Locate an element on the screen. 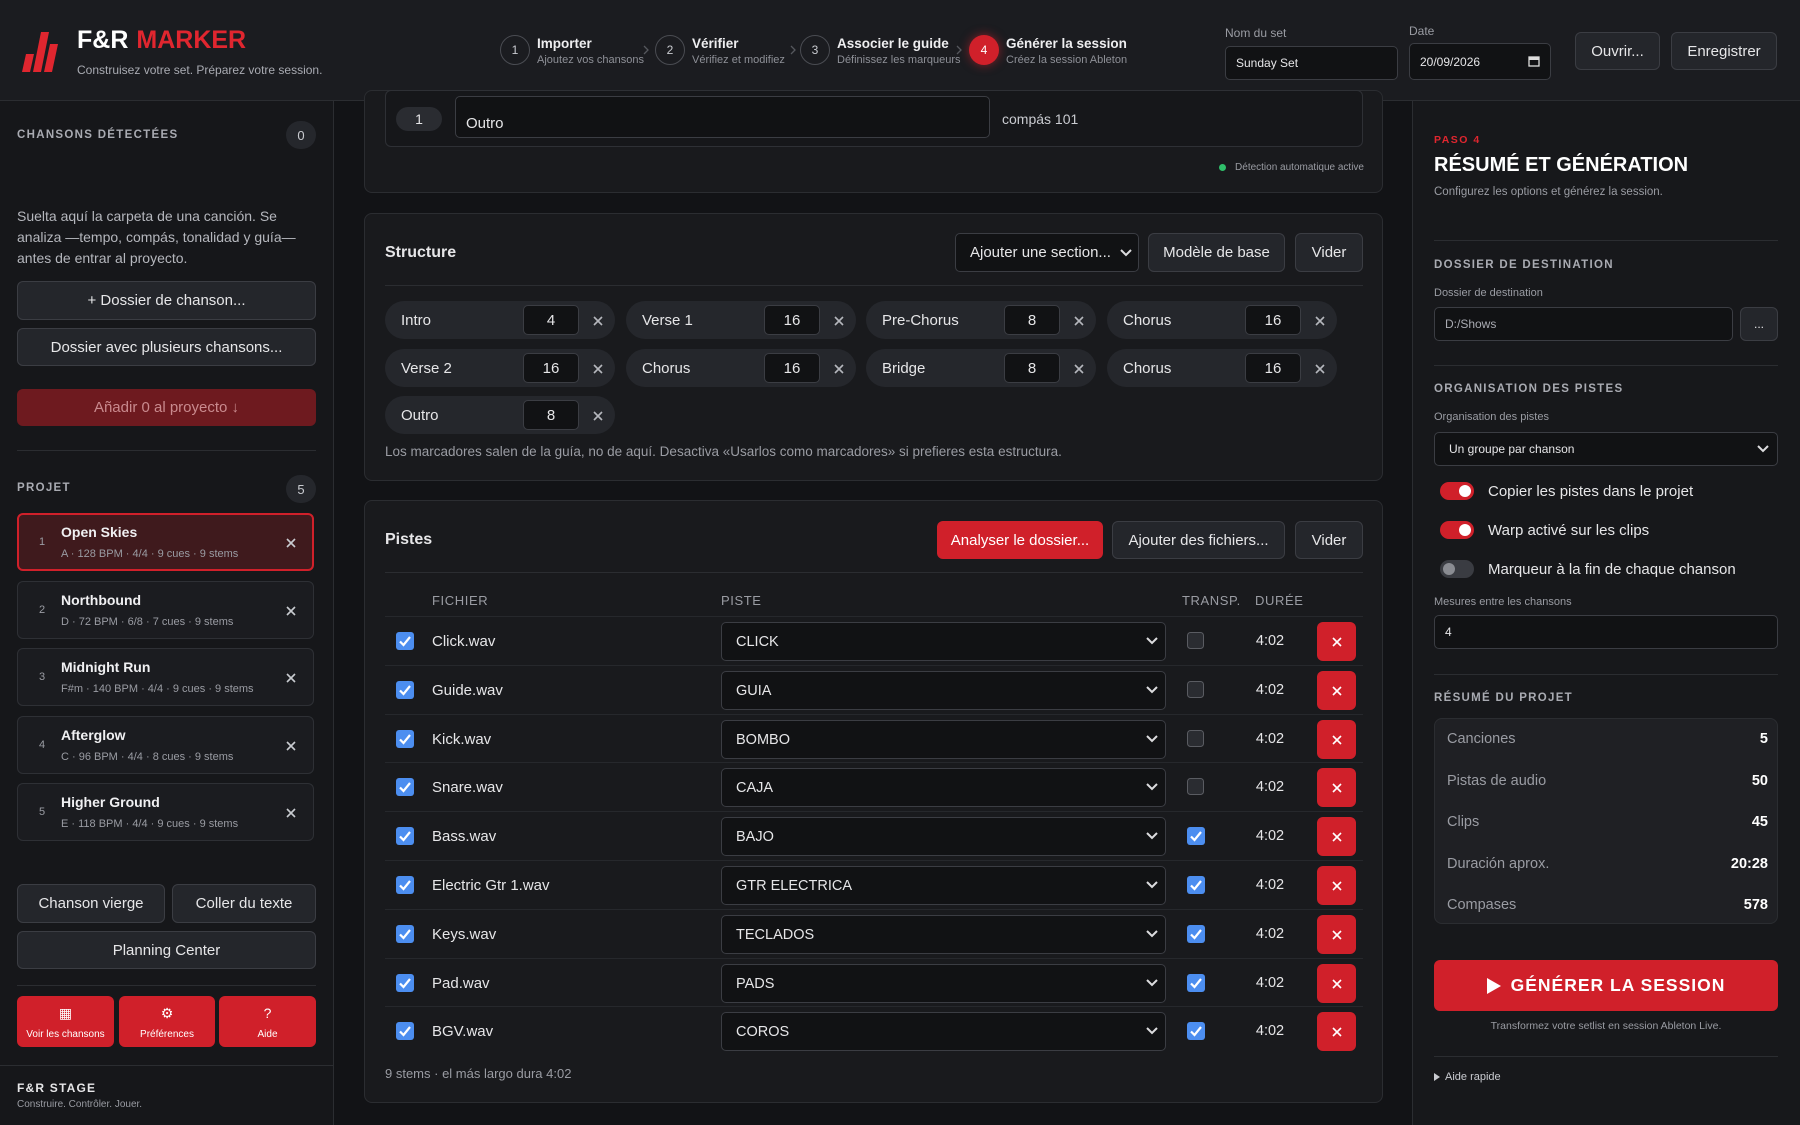  track-select: GTR ELECTRICA is located at coordinates (943, 885).